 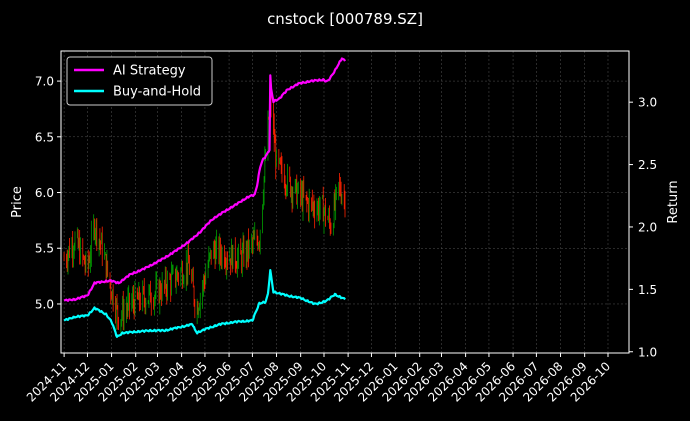 What do you see at coordinates (157, 92) in the screenshot?
I see `legend-label-buy-and-hold: Buy-and-Hold` at bounding box center [157, 92].